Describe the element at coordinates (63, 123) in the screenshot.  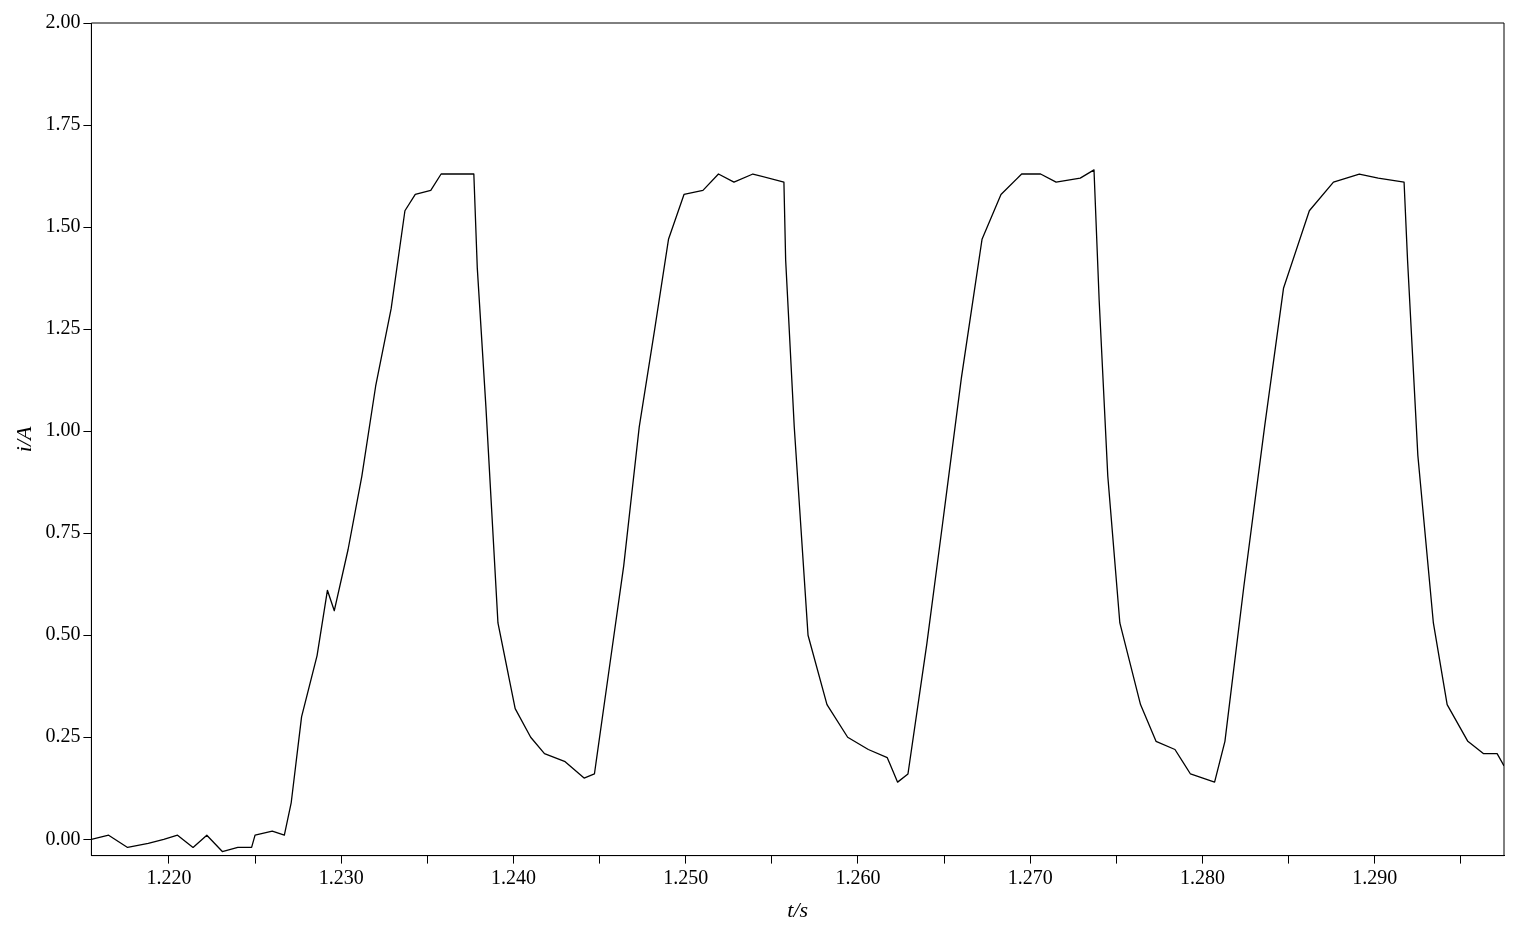
I see `y-tick-label: 1.75` at that location.